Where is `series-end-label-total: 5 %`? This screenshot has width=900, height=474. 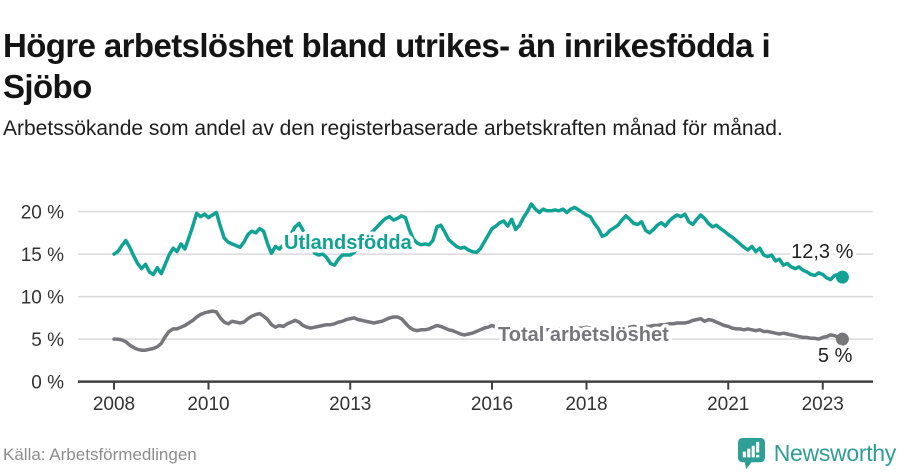 series-end-label-total: 5 % is located at coordinates (835, 356).